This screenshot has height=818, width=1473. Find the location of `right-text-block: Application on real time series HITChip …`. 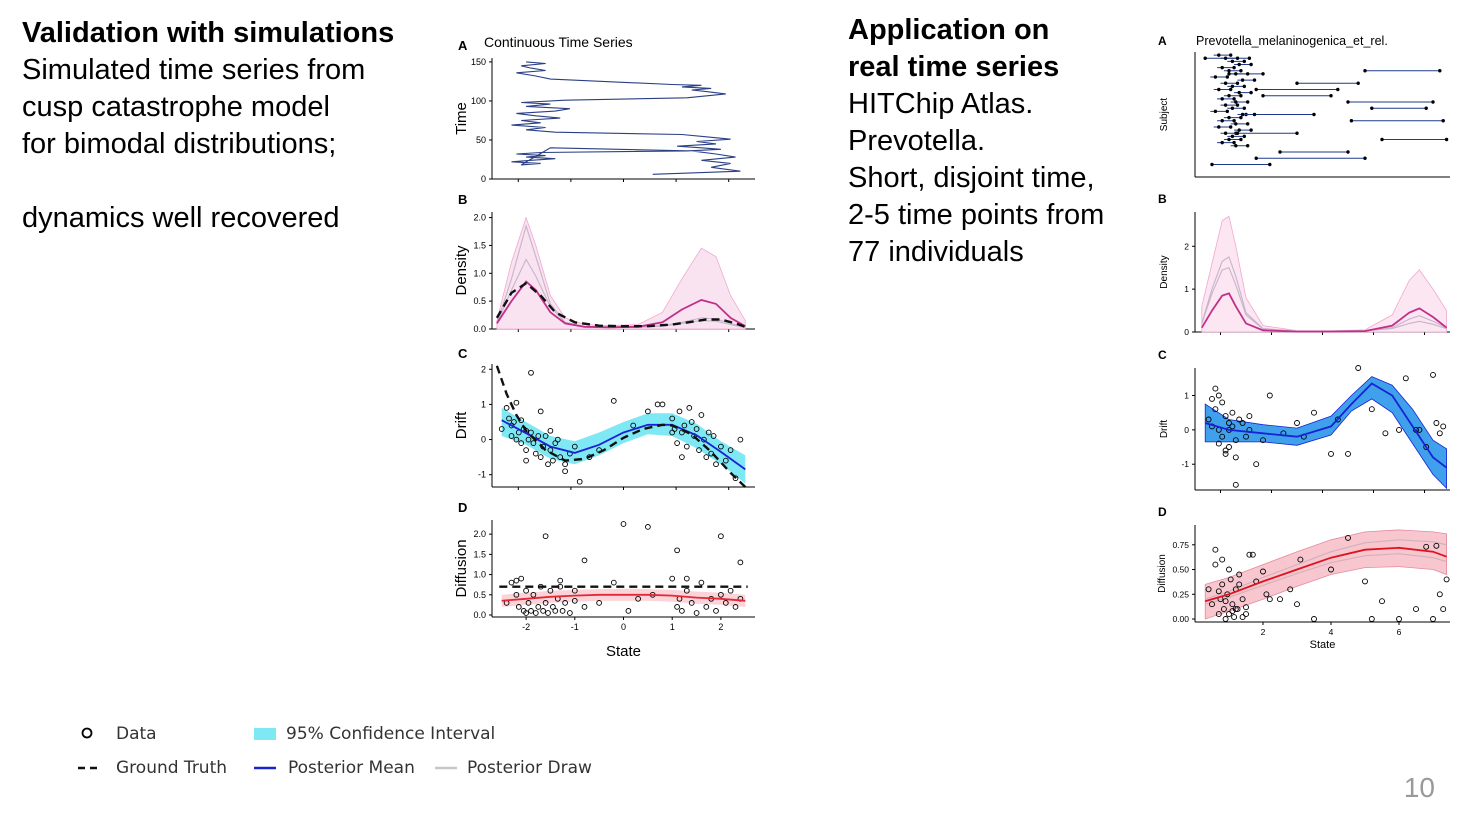

right-text-block: Application on real time series HITChip … is located at coordinates (976, 141).